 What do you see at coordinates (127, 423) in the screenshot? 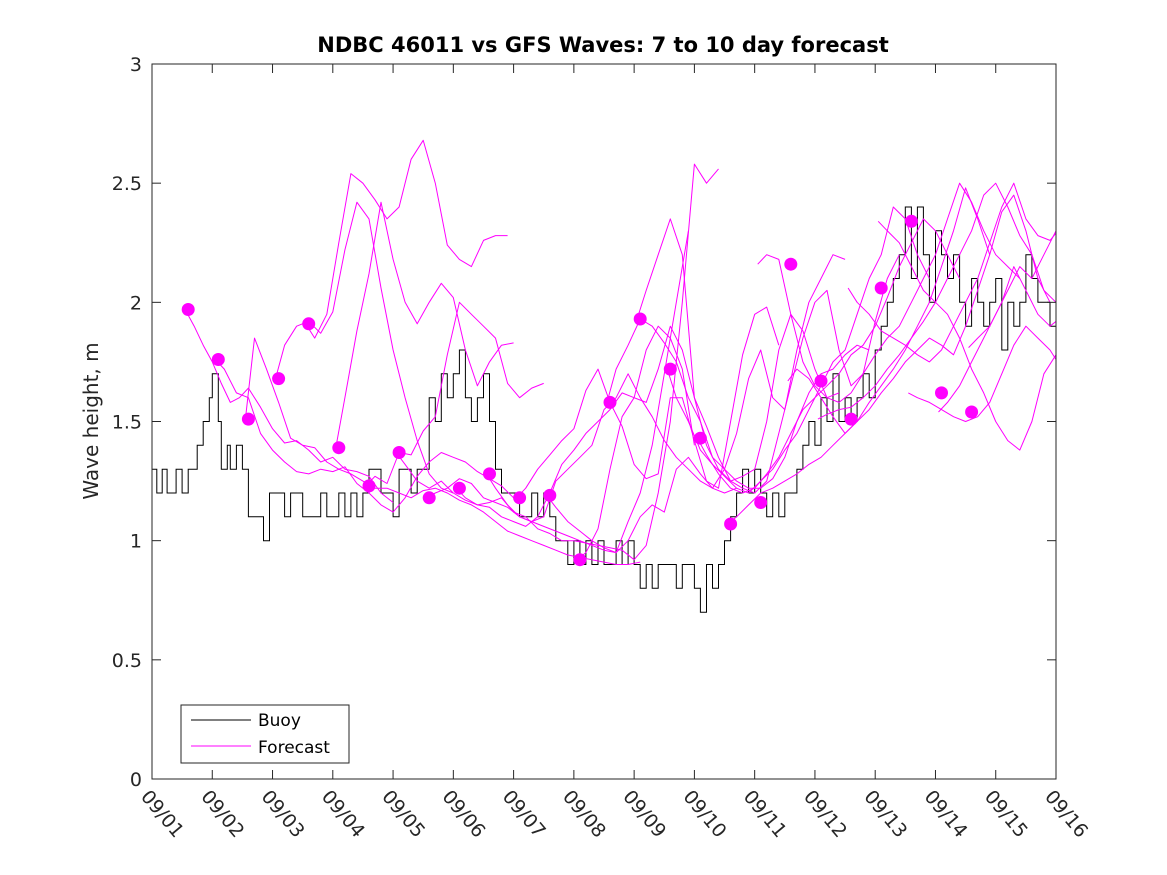
I see `y-tick-label: 1.5` at bounding box center [127, 423].